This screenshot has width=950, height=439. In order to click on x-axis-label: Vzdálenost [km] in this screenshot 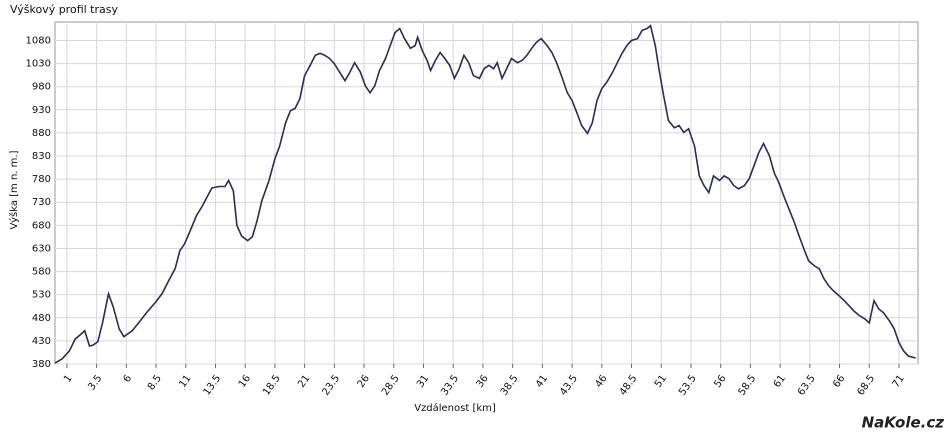, I will do `click(455, 408)`.